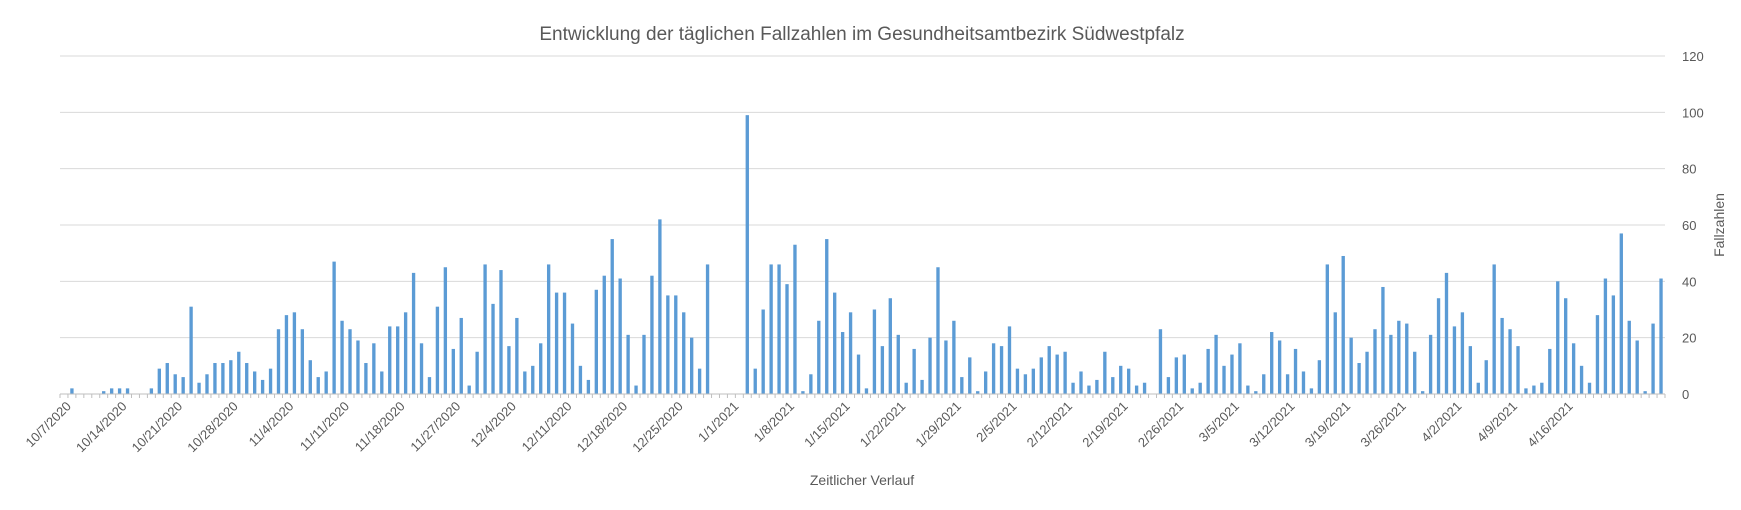 The height and width of the screenshot is (510, 1741). What do you see at coordinates (380, 427) in the screenshot?
I see `x-tick-label: 11/18/2020` at bounding box center [380, 427].